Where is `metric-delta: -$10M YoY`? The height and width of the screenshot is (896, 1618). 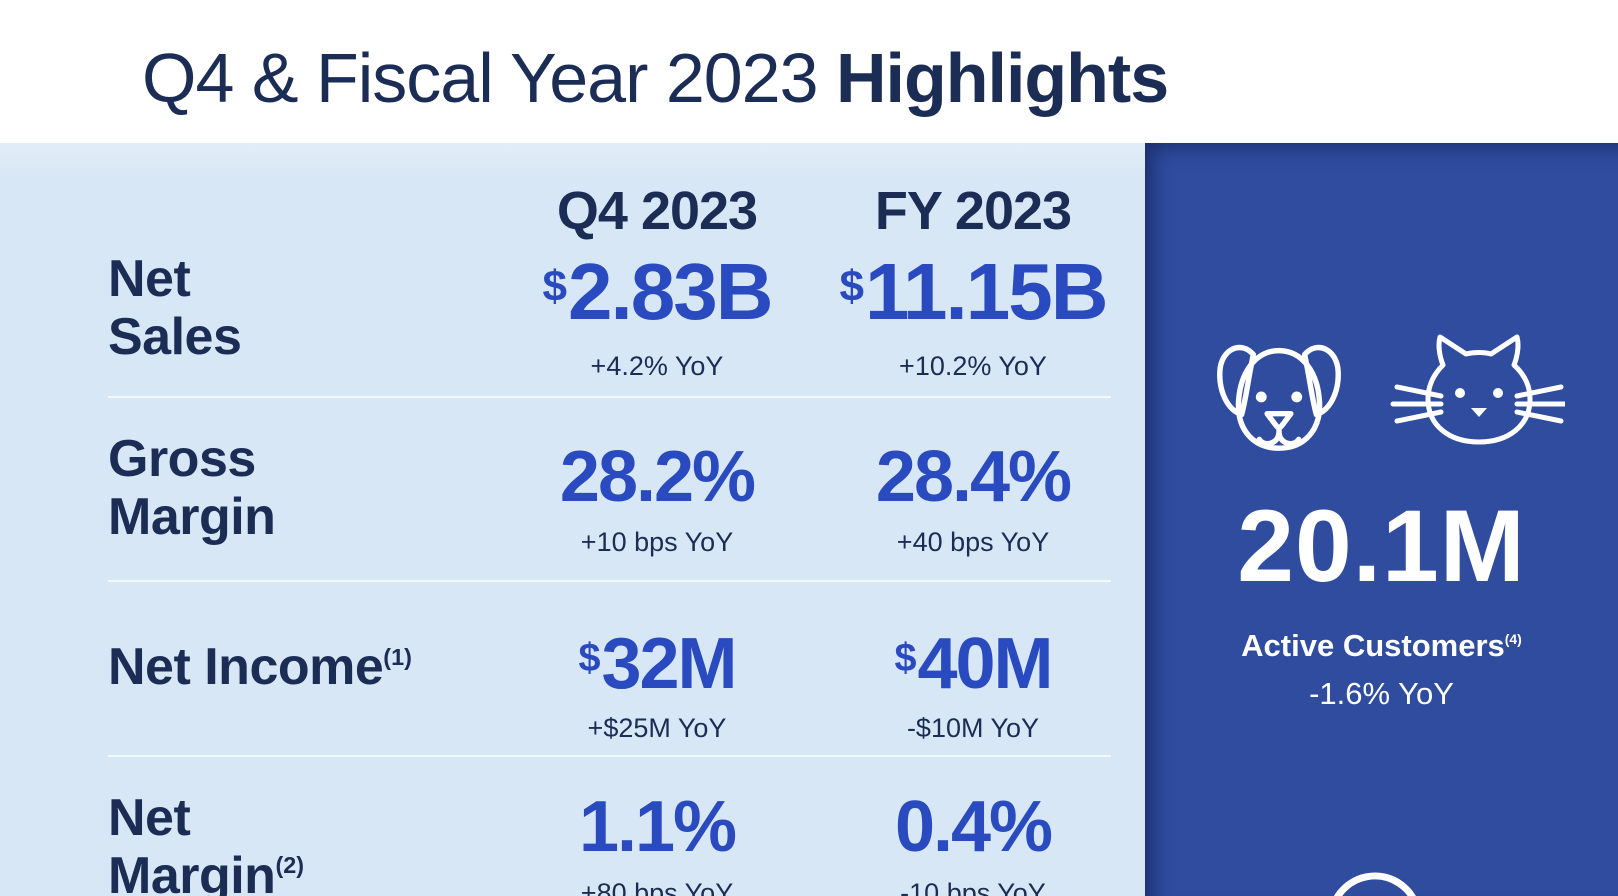
metric-delta: -$10M YoY is located at coordinates (973, 728).